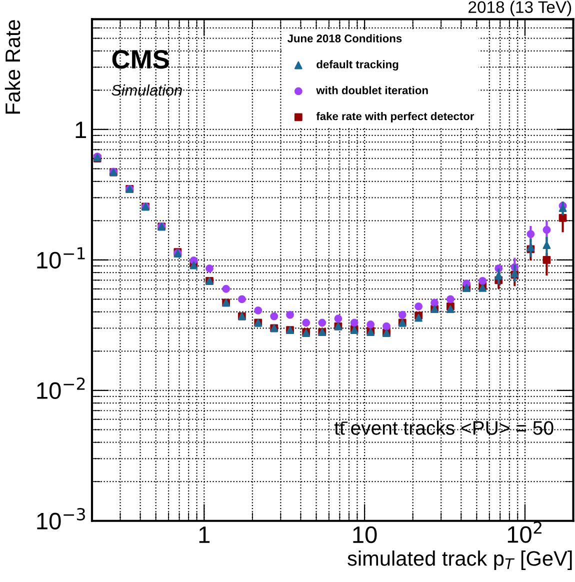  Describe the element at coordinates (140, 59) in the screenshot. I see `annotation: CMS` at that location.